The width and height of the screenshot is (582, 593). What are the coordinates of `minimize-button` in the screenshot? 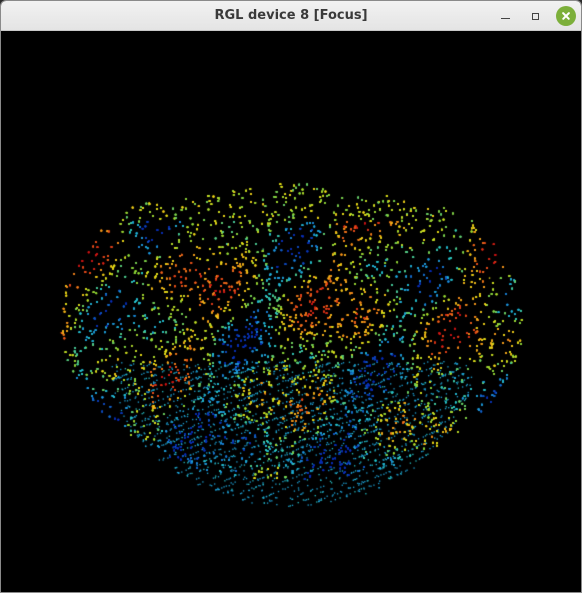 It's located at (505, 16).